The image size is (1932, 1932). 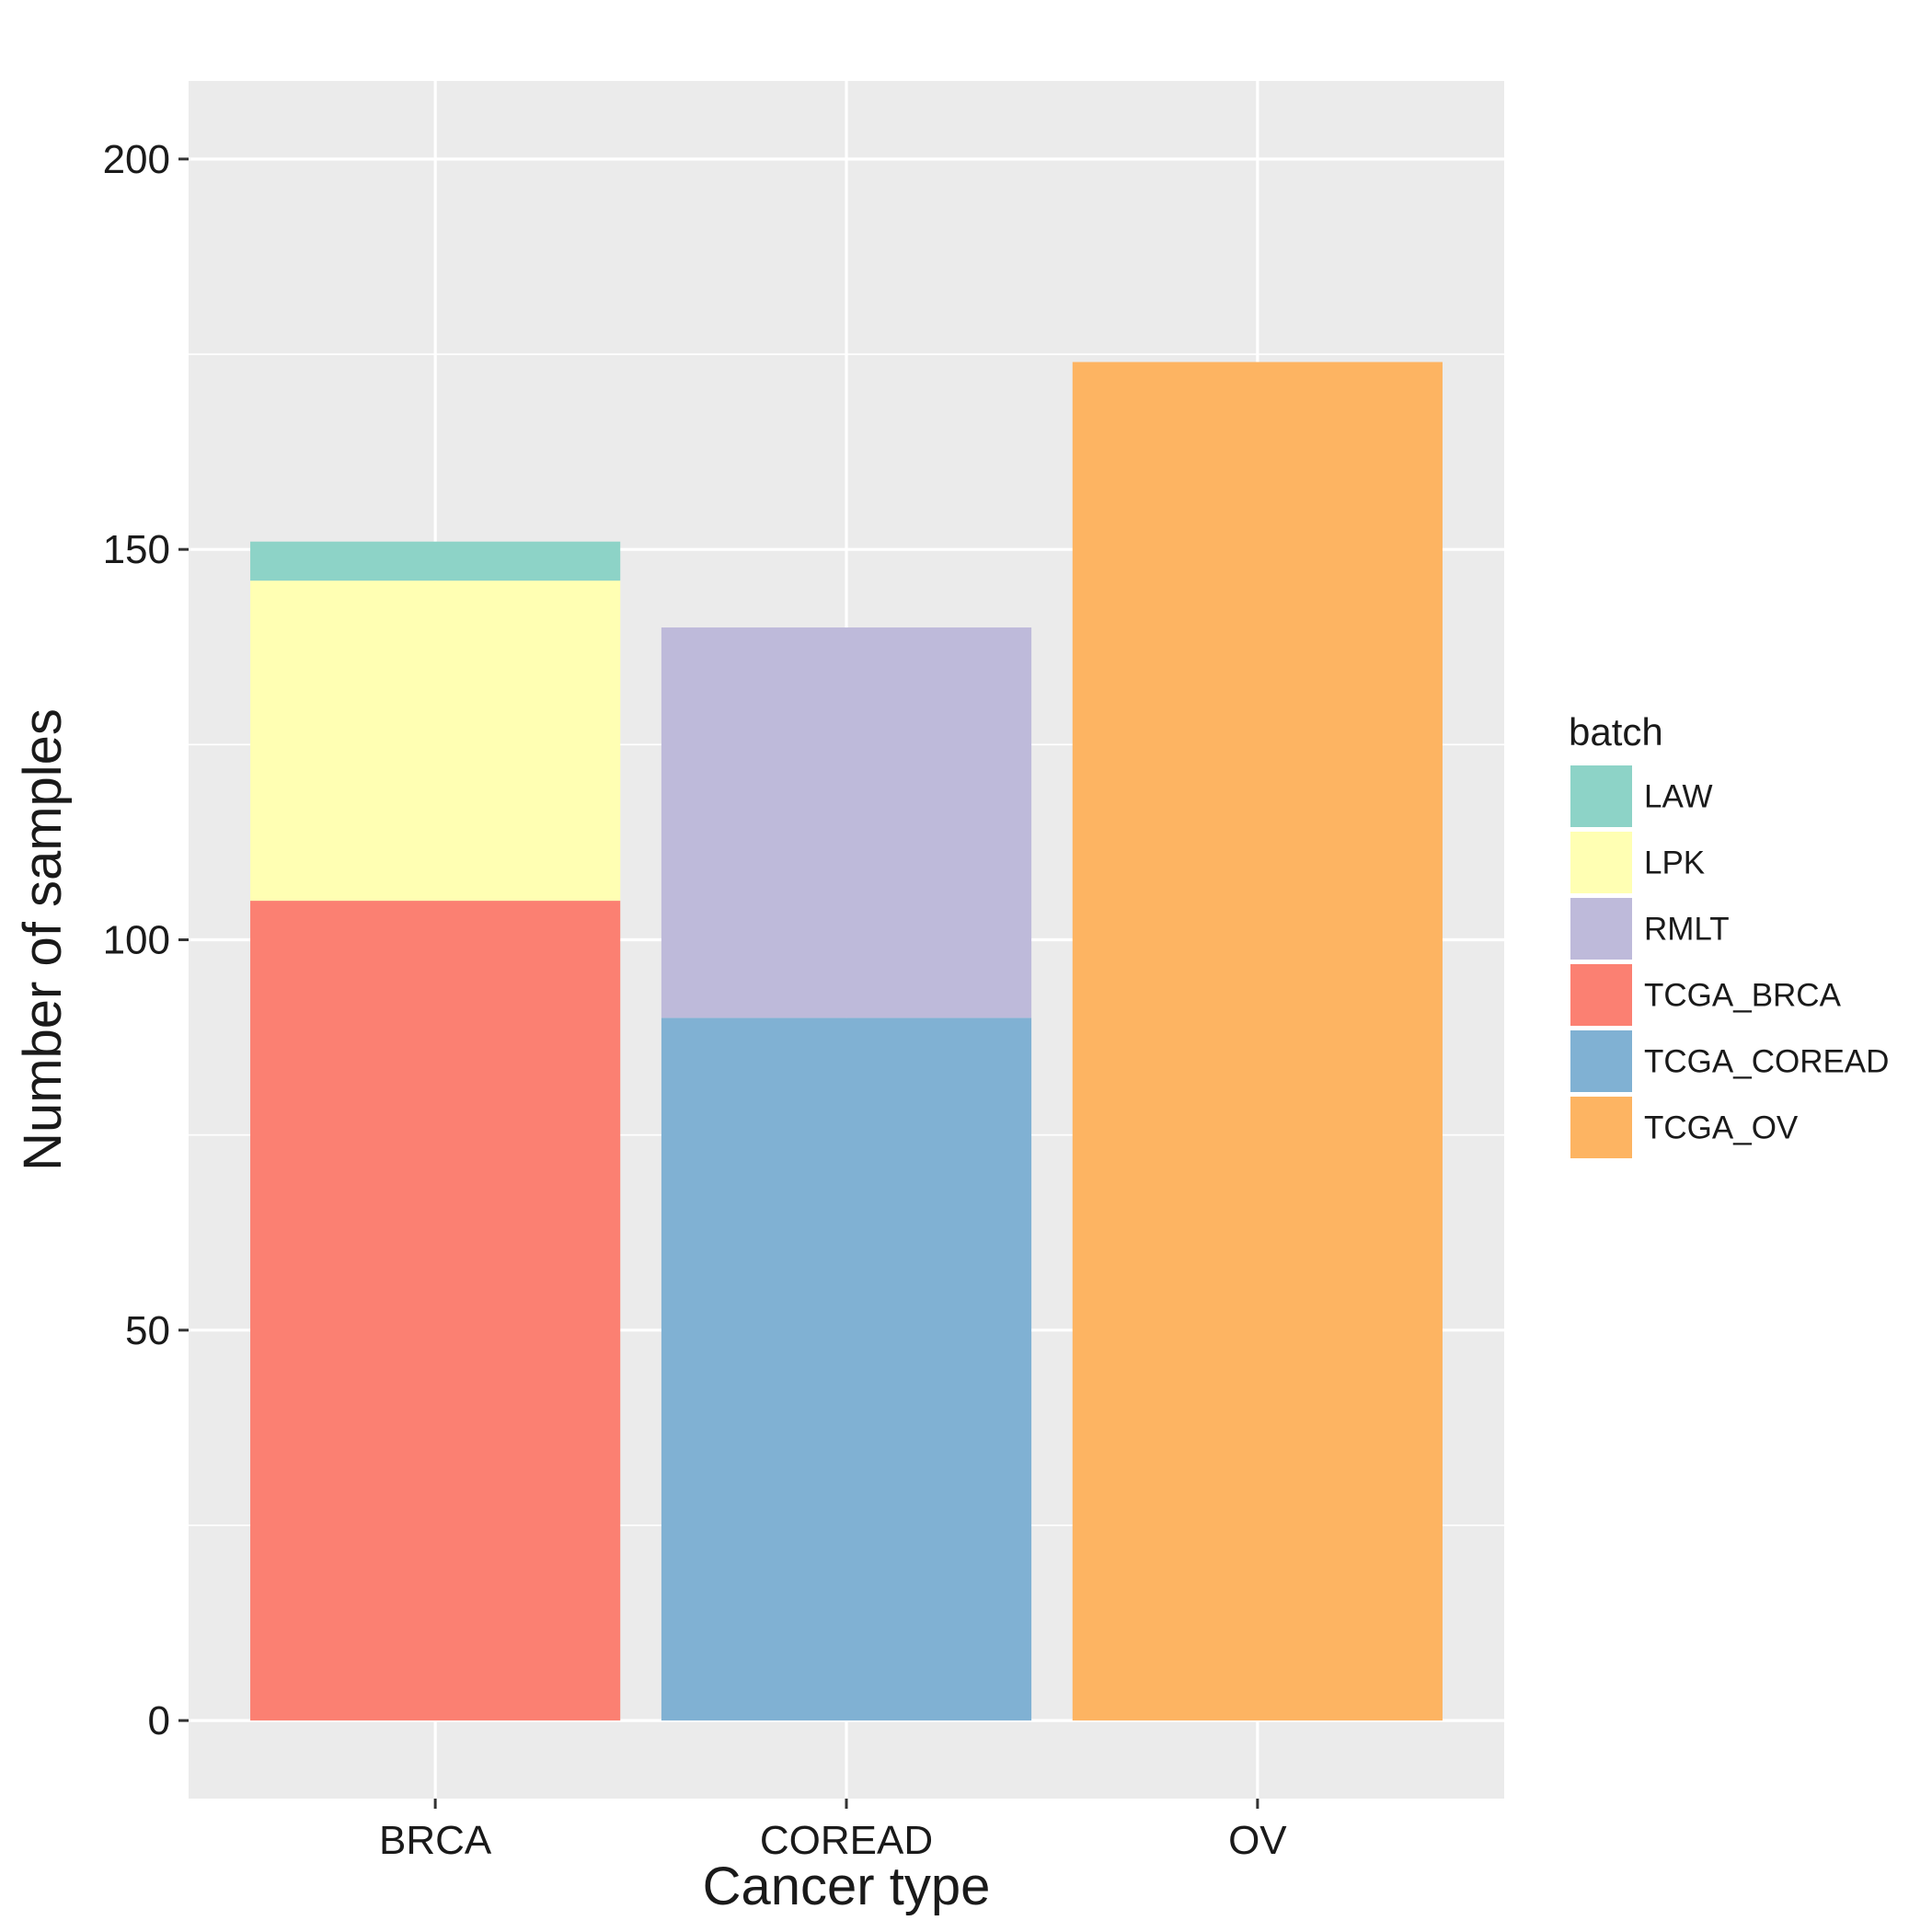 I want to click on legend-label: TCGA_OV, so click(x=1721, y=1128).